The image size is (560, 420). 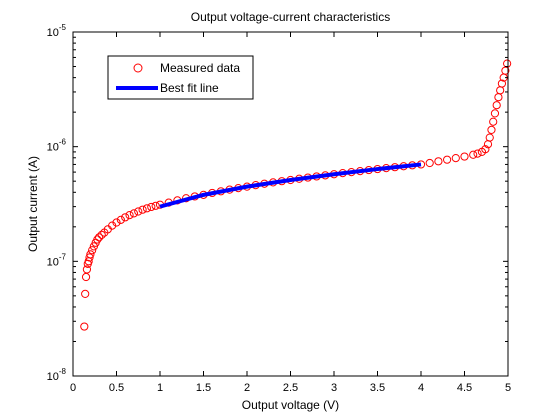 I want to click on x-tick-label: 0.5, so click(x=116, y=388).